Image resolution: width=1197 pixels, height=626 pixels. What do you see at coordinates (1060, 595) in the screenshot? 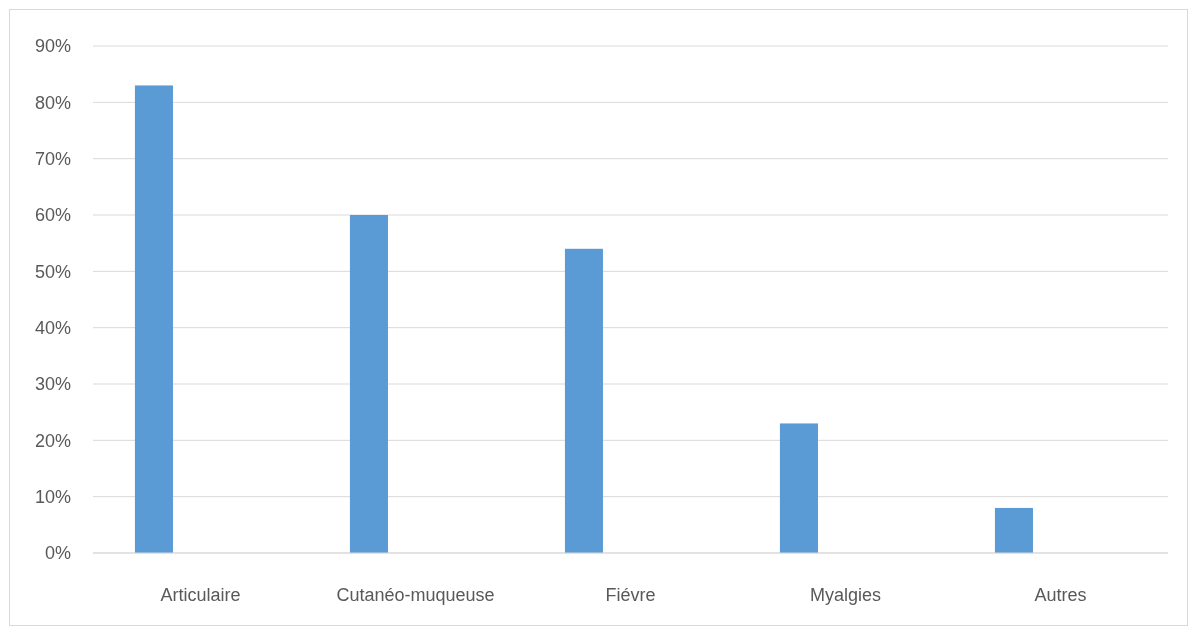
I see `x-tick-label: Autres` at bounding box center [1060, 595].